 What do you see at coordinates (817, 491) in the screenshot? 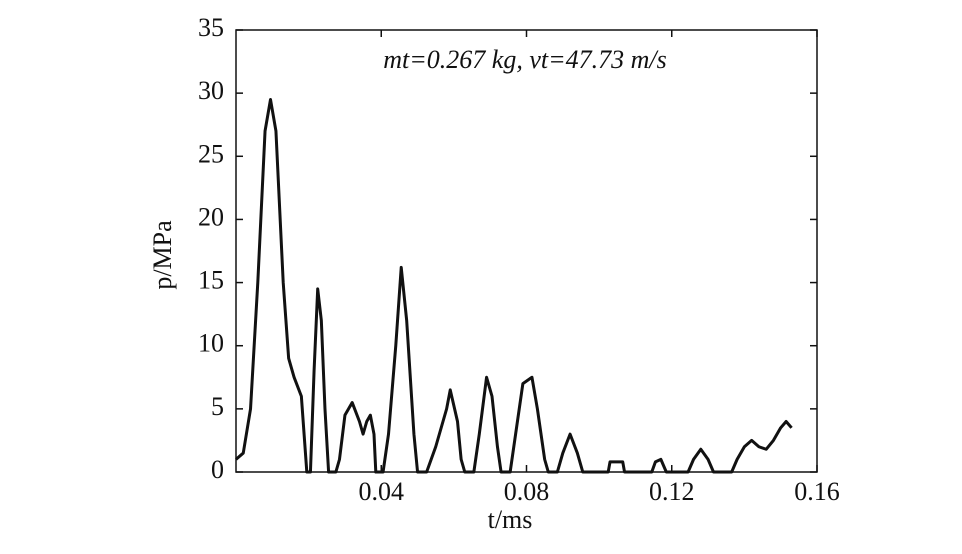
I see `x-tick-label: 0.16` at bounding box center [817, 491].